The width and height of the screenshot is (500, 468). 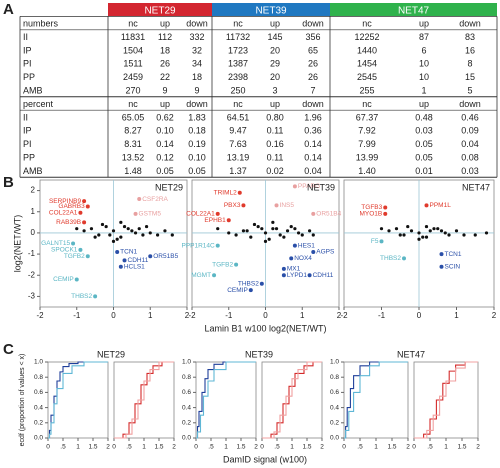 What do you see at coordinates (238, 50) in the screenshot?
I see `table-cell: 1723` at bounding box center [238, 50].